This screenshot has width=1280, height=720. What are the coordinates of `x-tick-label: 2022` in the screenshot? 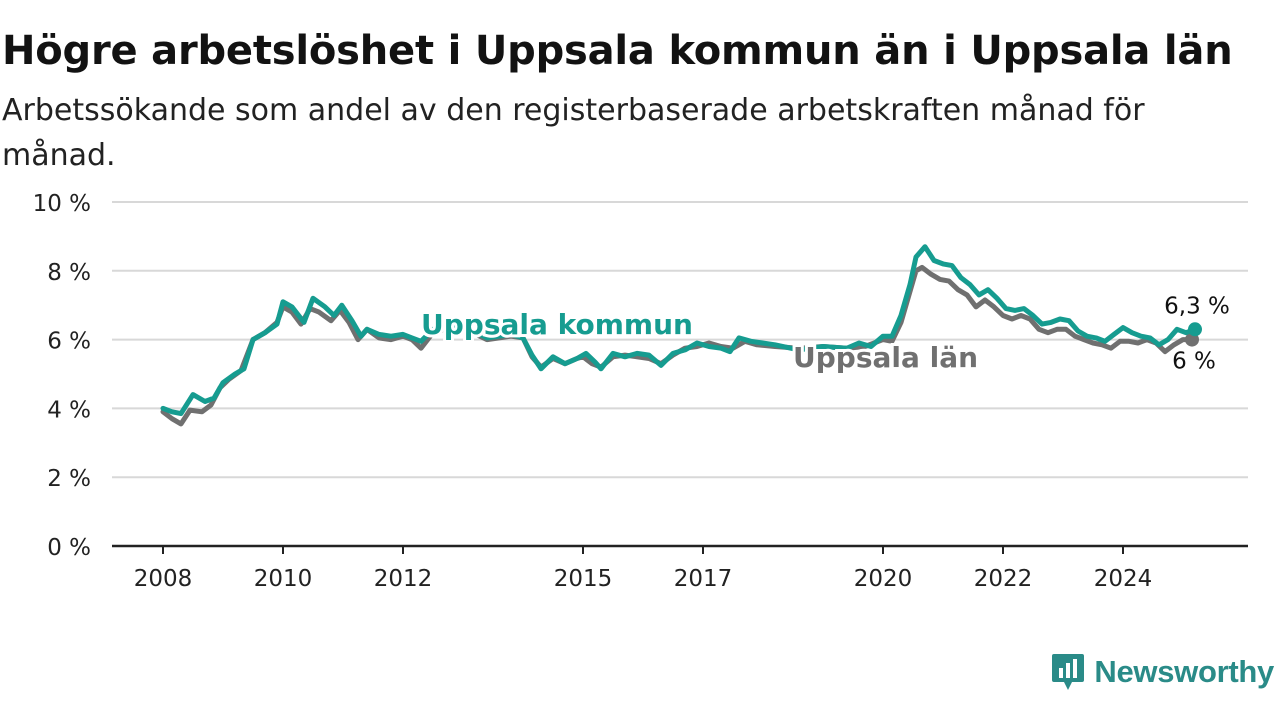 It's located at (1003, 579).